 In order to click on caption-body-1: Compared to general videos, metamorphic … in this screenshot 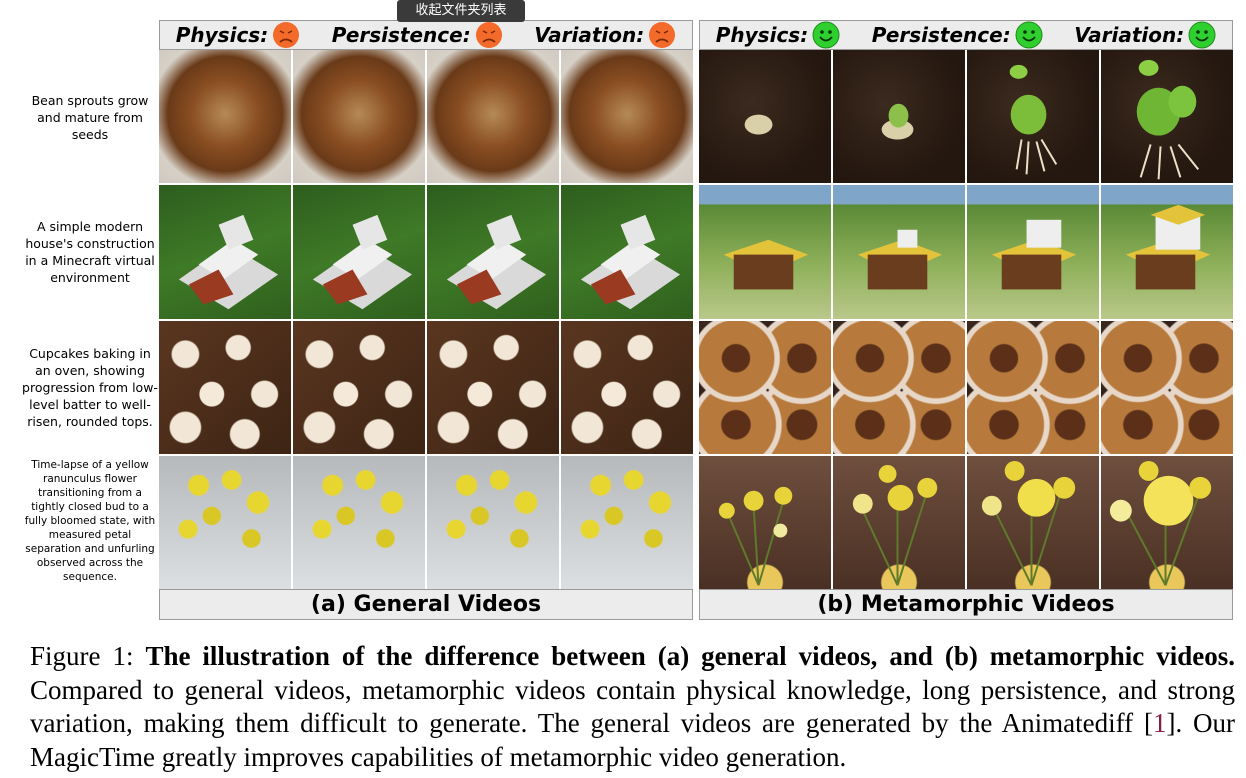, I will do `click(632, 706)`.